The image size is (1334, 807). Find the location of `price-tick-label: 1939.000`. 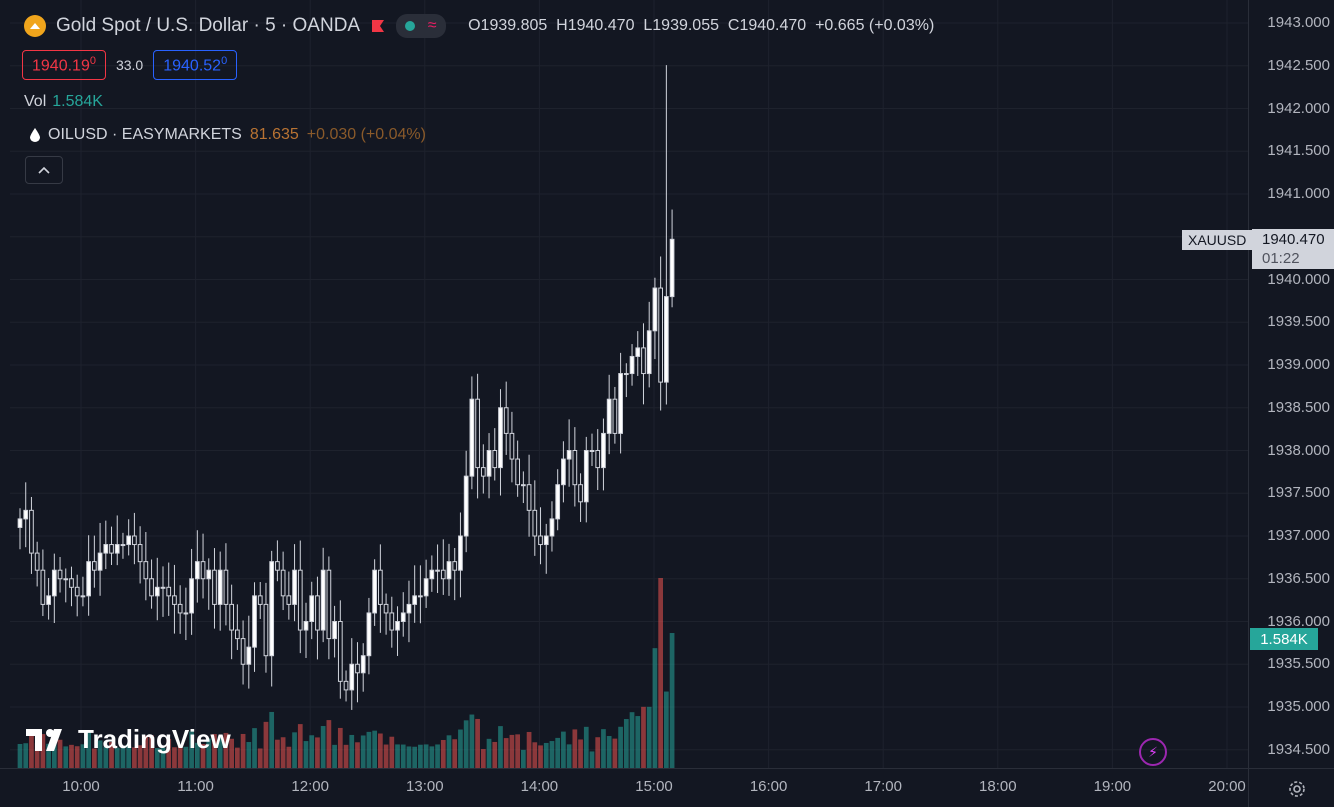

price-tick-label: 1939.000 is located at coordinates (1298, 364).